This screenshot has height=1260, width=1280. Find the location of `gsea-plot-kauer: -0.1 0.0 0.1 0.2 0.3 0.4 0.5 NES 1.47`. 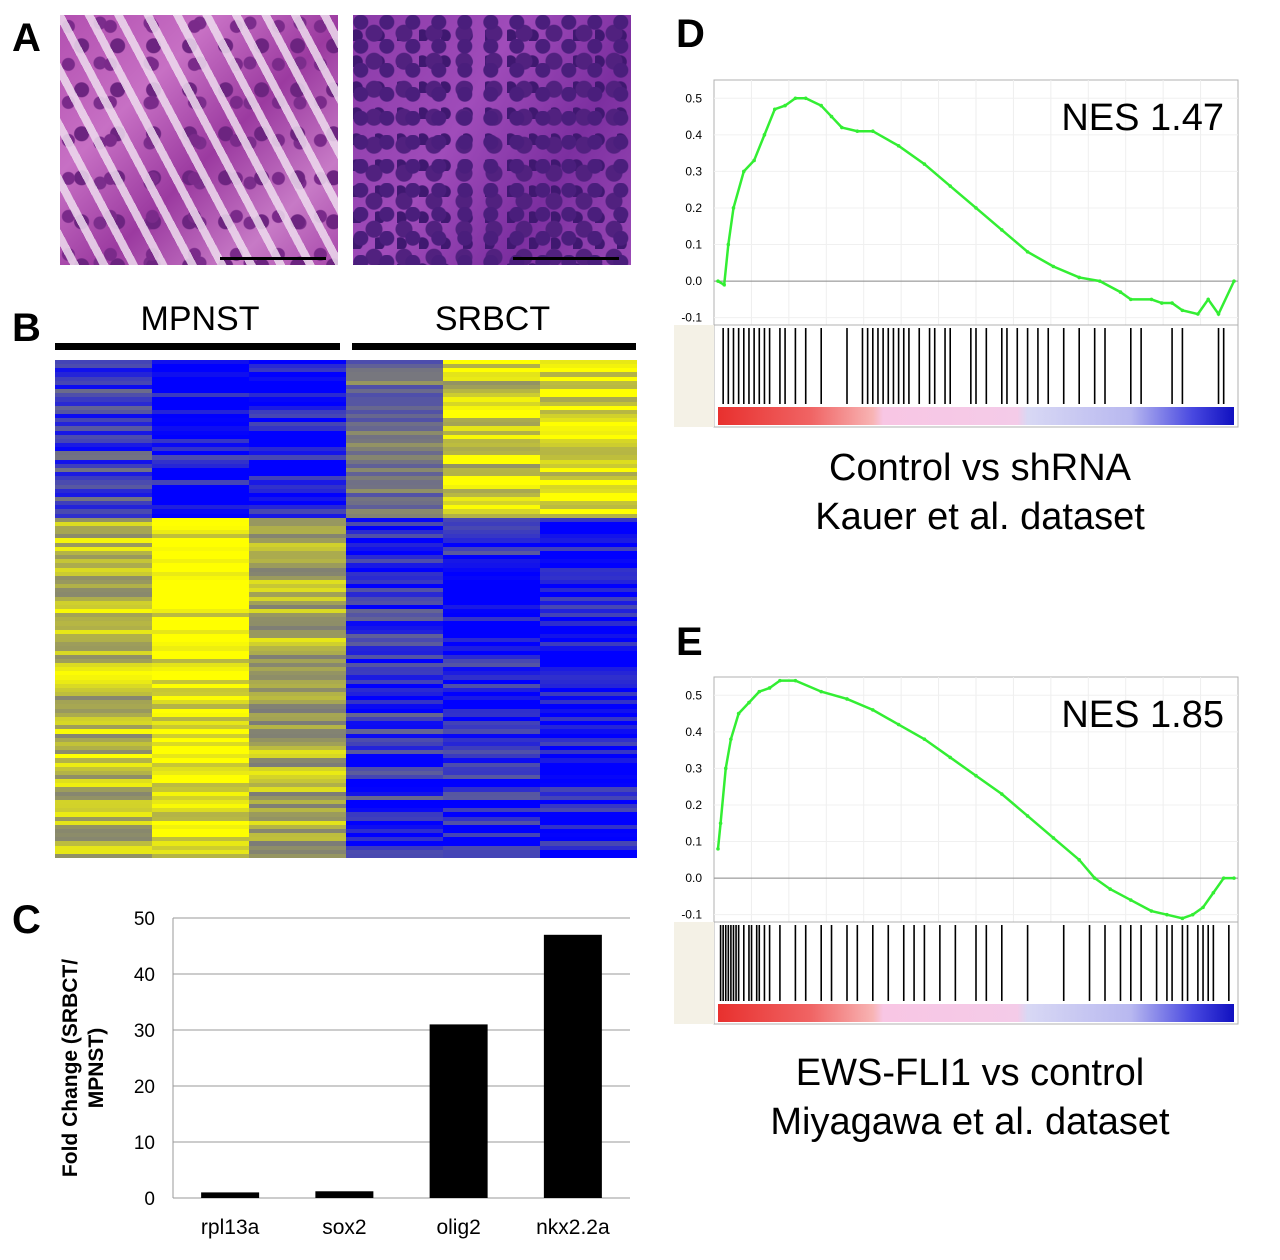

gsea-plot-kauer: -0.1 0.0 0.1 0.2 0.3 0.4 0.5 NES 1.47 is located at coordinates (956, 253).